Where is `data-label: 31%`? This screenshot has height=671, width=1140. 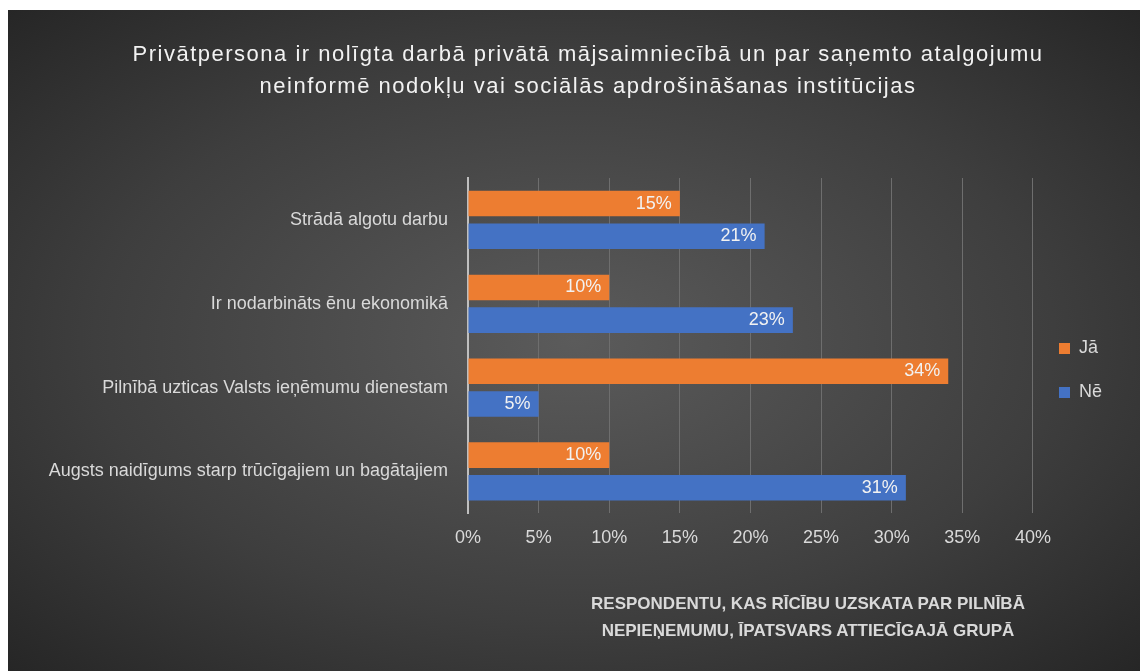
data-label: 31% is located at coordinates (879, 486).